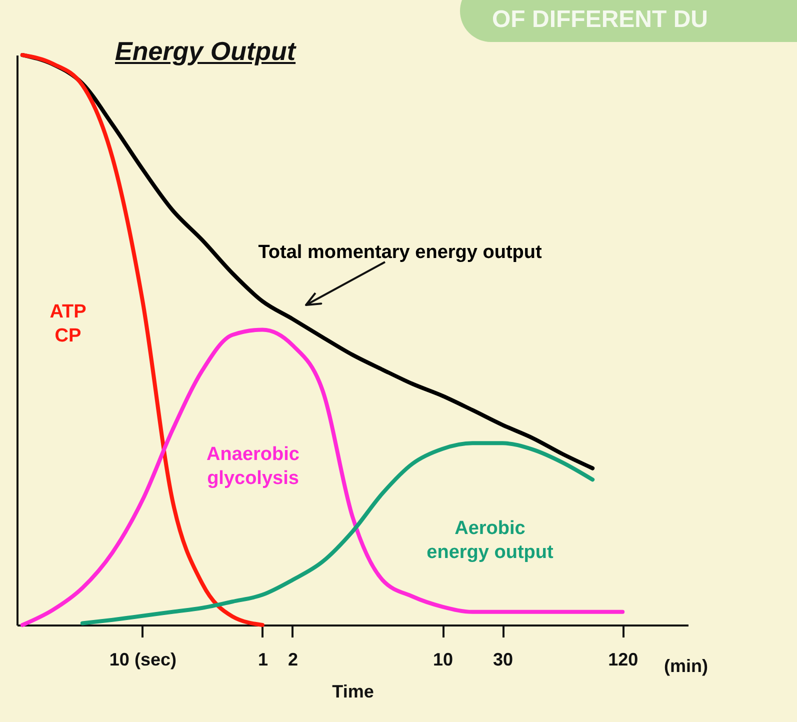 The height and width of the screenshot is (722, 797). I want to click on x-tick-label: 10, so click(443, 660).